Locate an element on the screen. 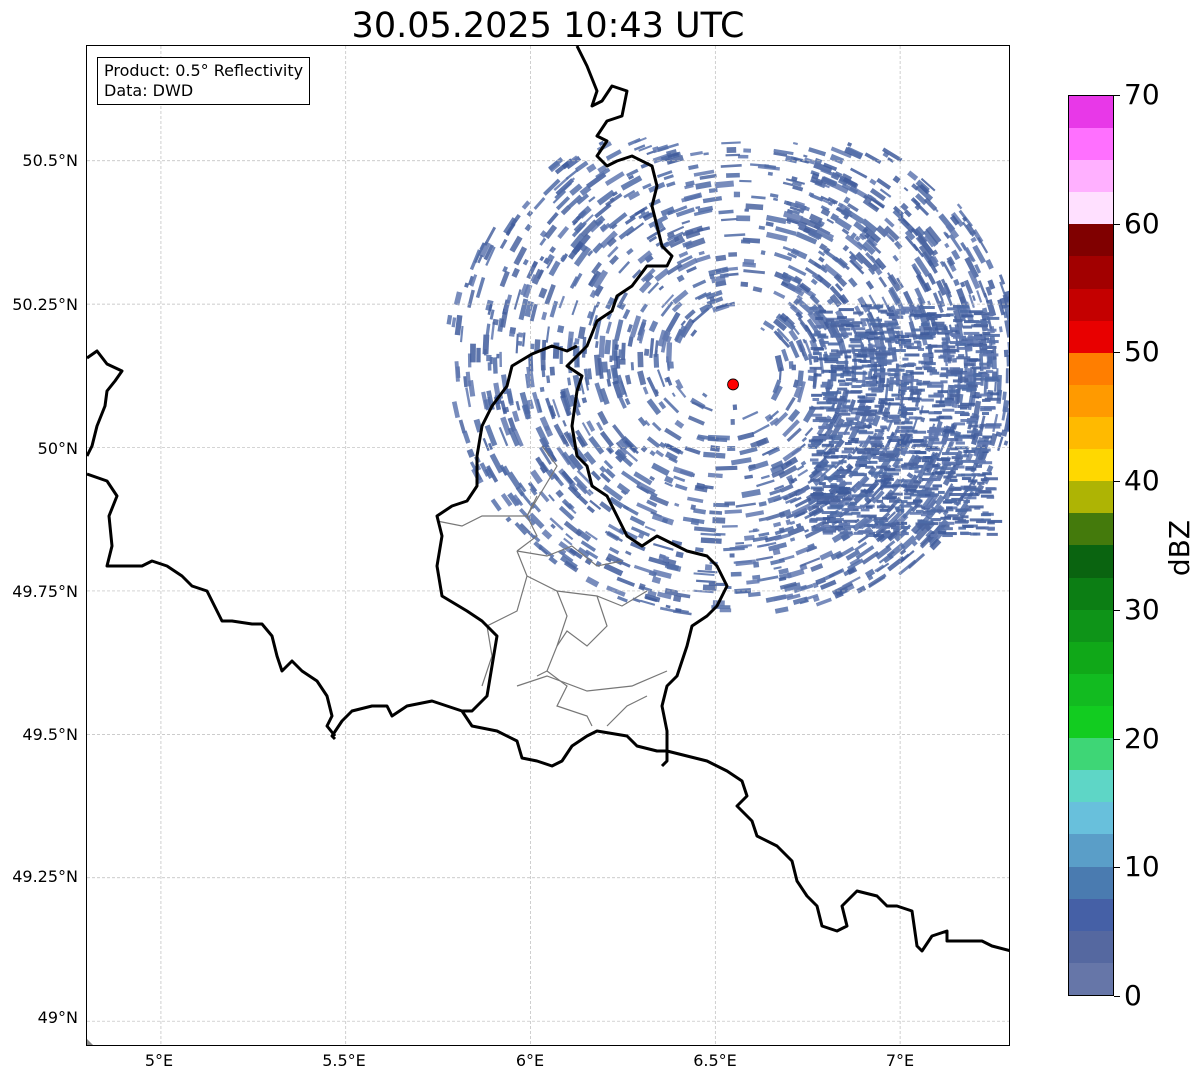  product-label: Product: 0.5° Reflectivity is located at coordinates (204, 70).